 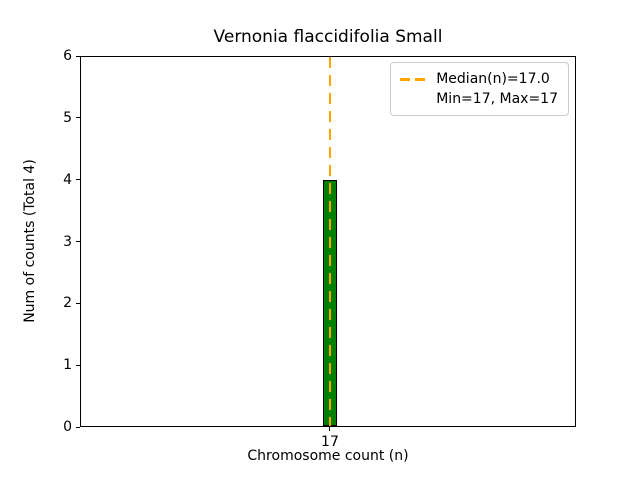 I want to click on legend-entry-minmax: Min=17, Max=17, so click(x=479, y=99).